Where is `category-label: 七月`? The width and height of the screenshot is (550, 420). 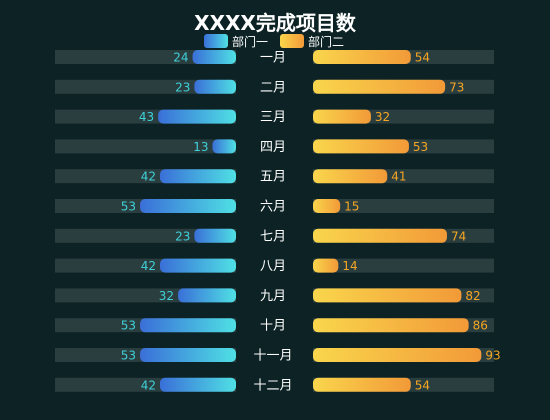
category-label: 七月 is located at coordinates (273, 236).